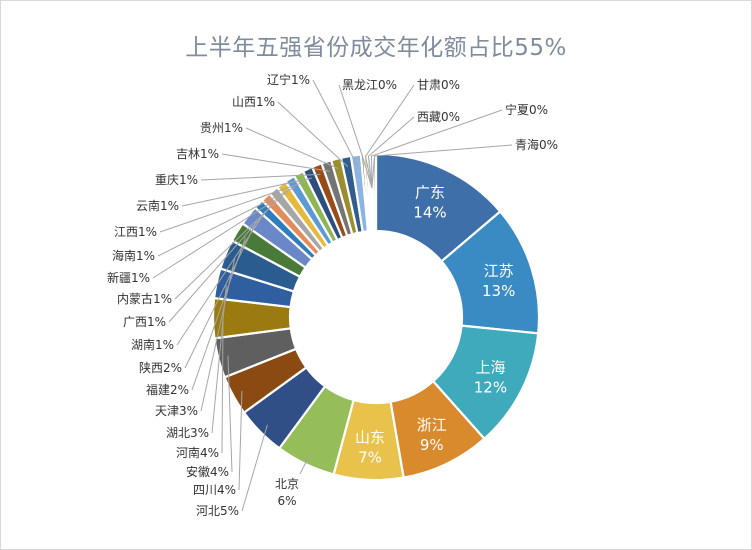 The image size is (752, 550). Describe the element at coordinates (370, 437) in the screenshot. I see `slice-label: 山东` at that location.